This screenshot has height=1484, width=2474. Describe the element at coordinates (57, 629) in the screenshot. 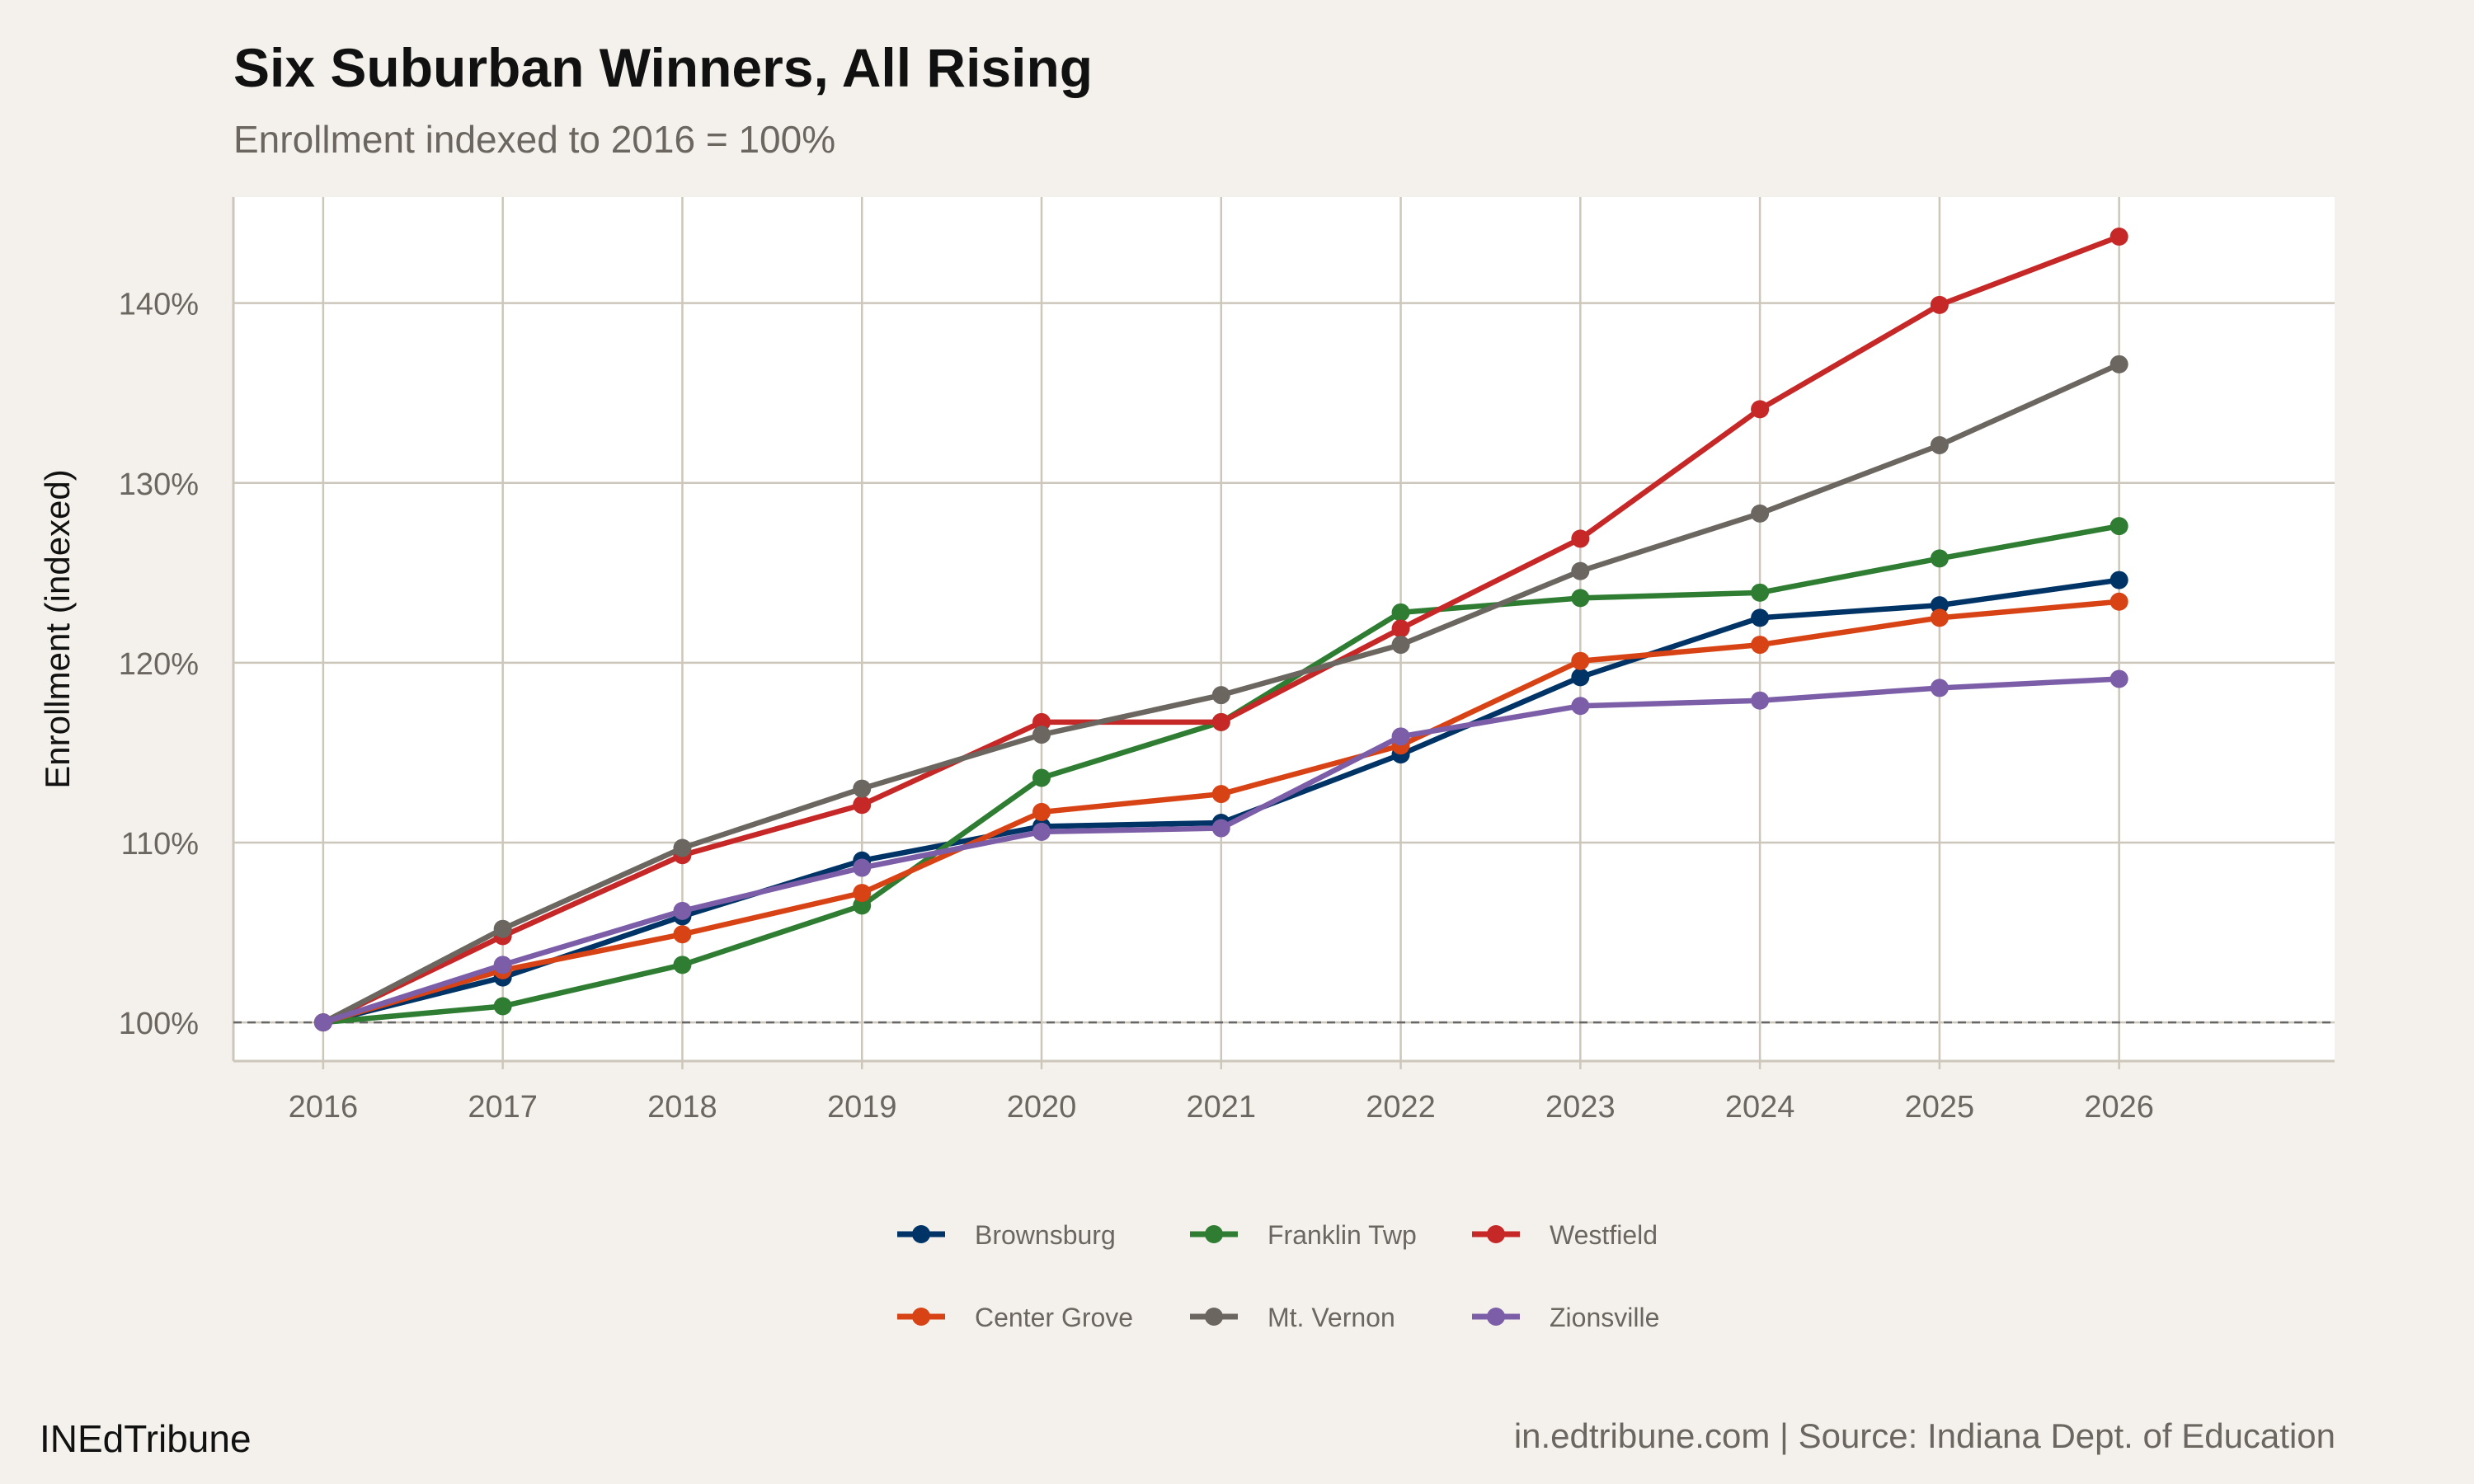

I see `y-axis-label: Enrollment (indexed)` at that location.